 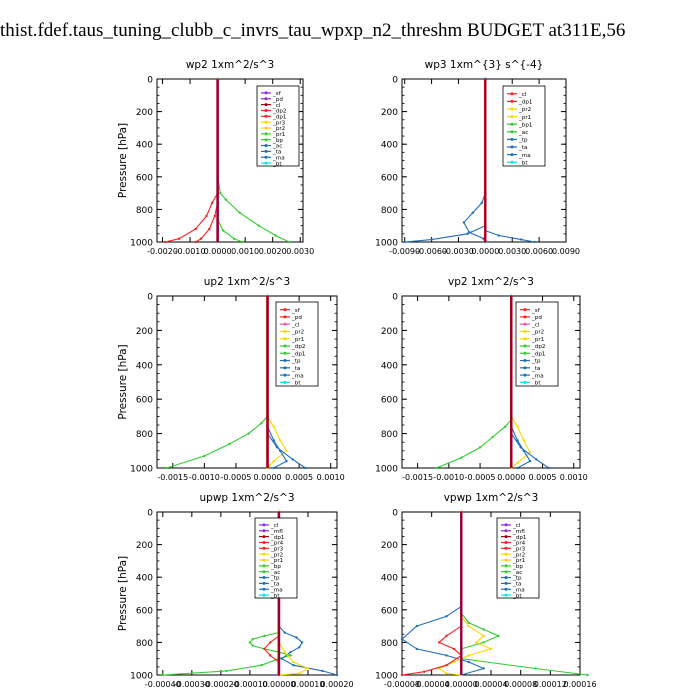 I want to click on chart-title: upwp 1xm^2/s^3, so click(x=247, y=498).